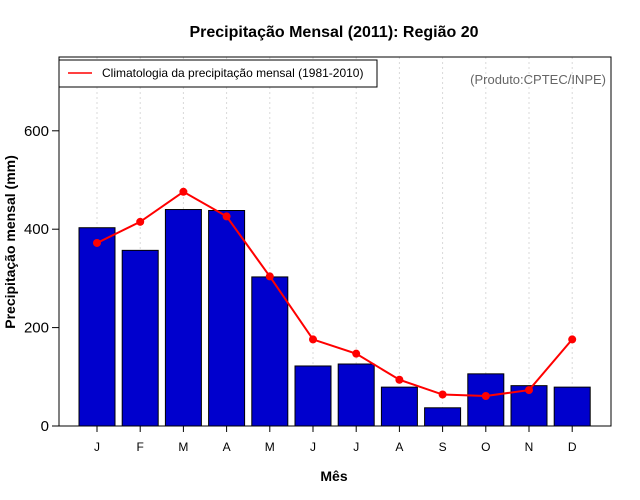  What do you see at coordinates (45, 426) in the screenshot?
I see `y-tick-label: 0` at bounding box center [45, 426].